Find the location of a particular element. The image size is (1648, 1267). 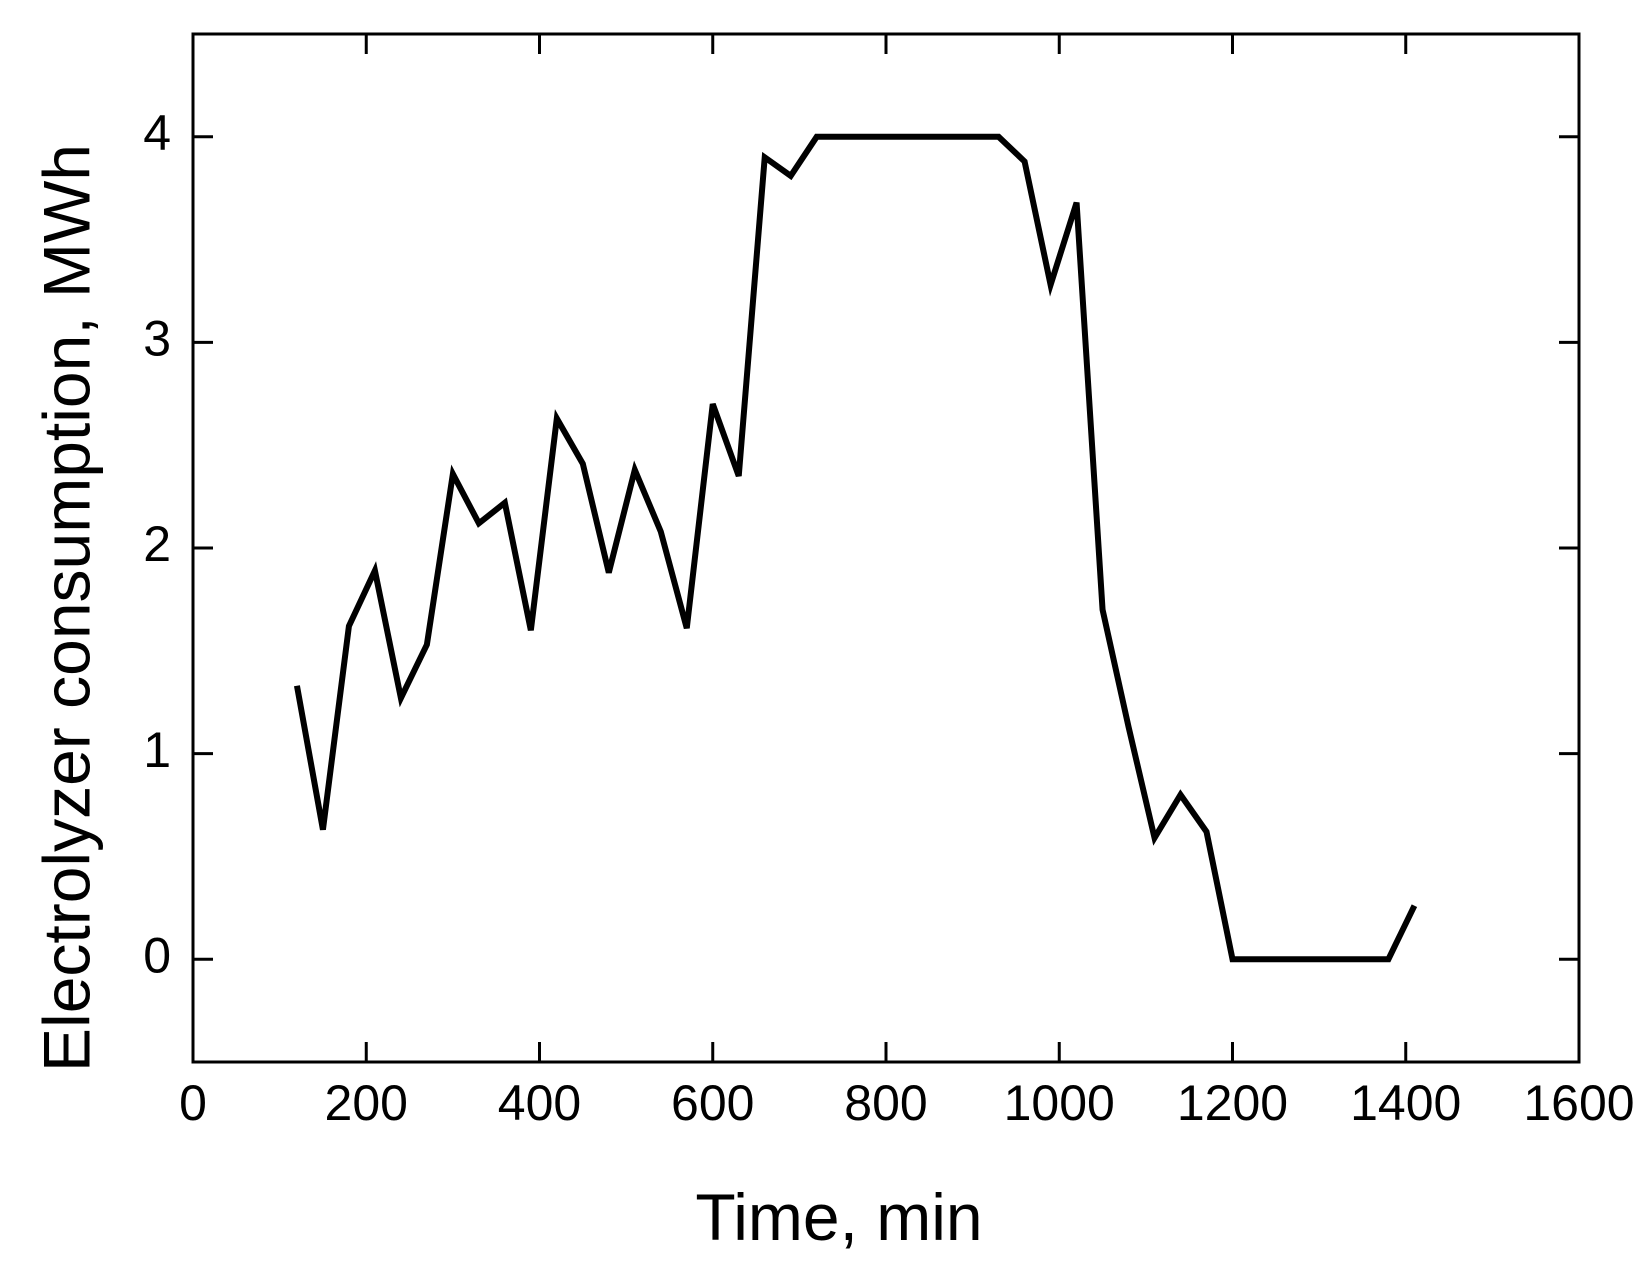

x-tick-label: 0 is located at coordinates (193, 1103).